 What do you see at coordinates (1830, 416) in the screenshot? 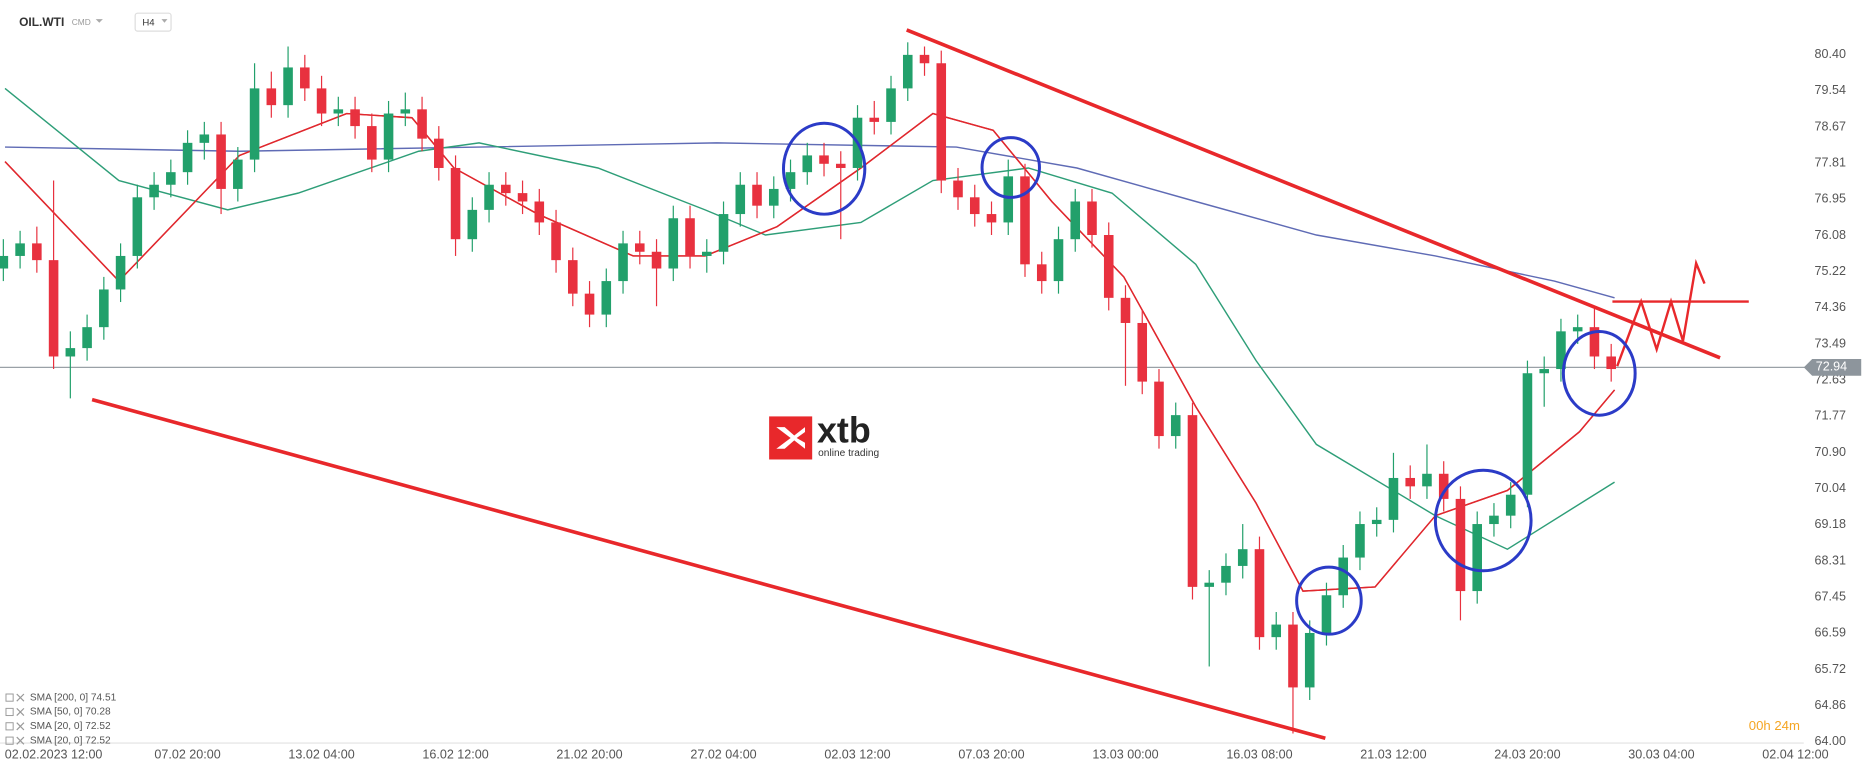
I see `y-tick-label: 71.77` at bounding box center [1830, 416].